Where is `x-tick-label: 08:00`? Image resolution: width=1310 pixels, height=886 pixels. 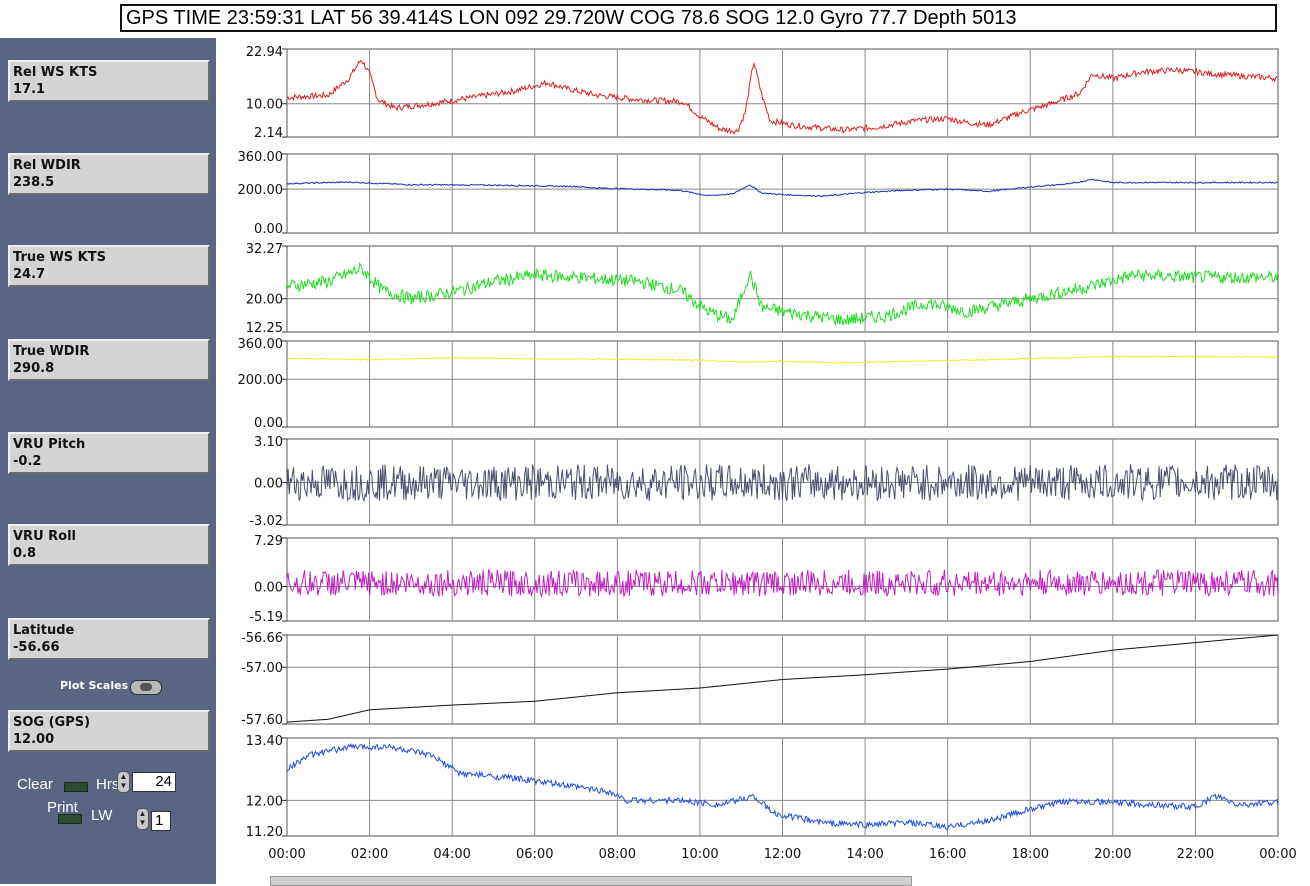 x-tick-label: 08:00 is located at coordinates (617, 854).